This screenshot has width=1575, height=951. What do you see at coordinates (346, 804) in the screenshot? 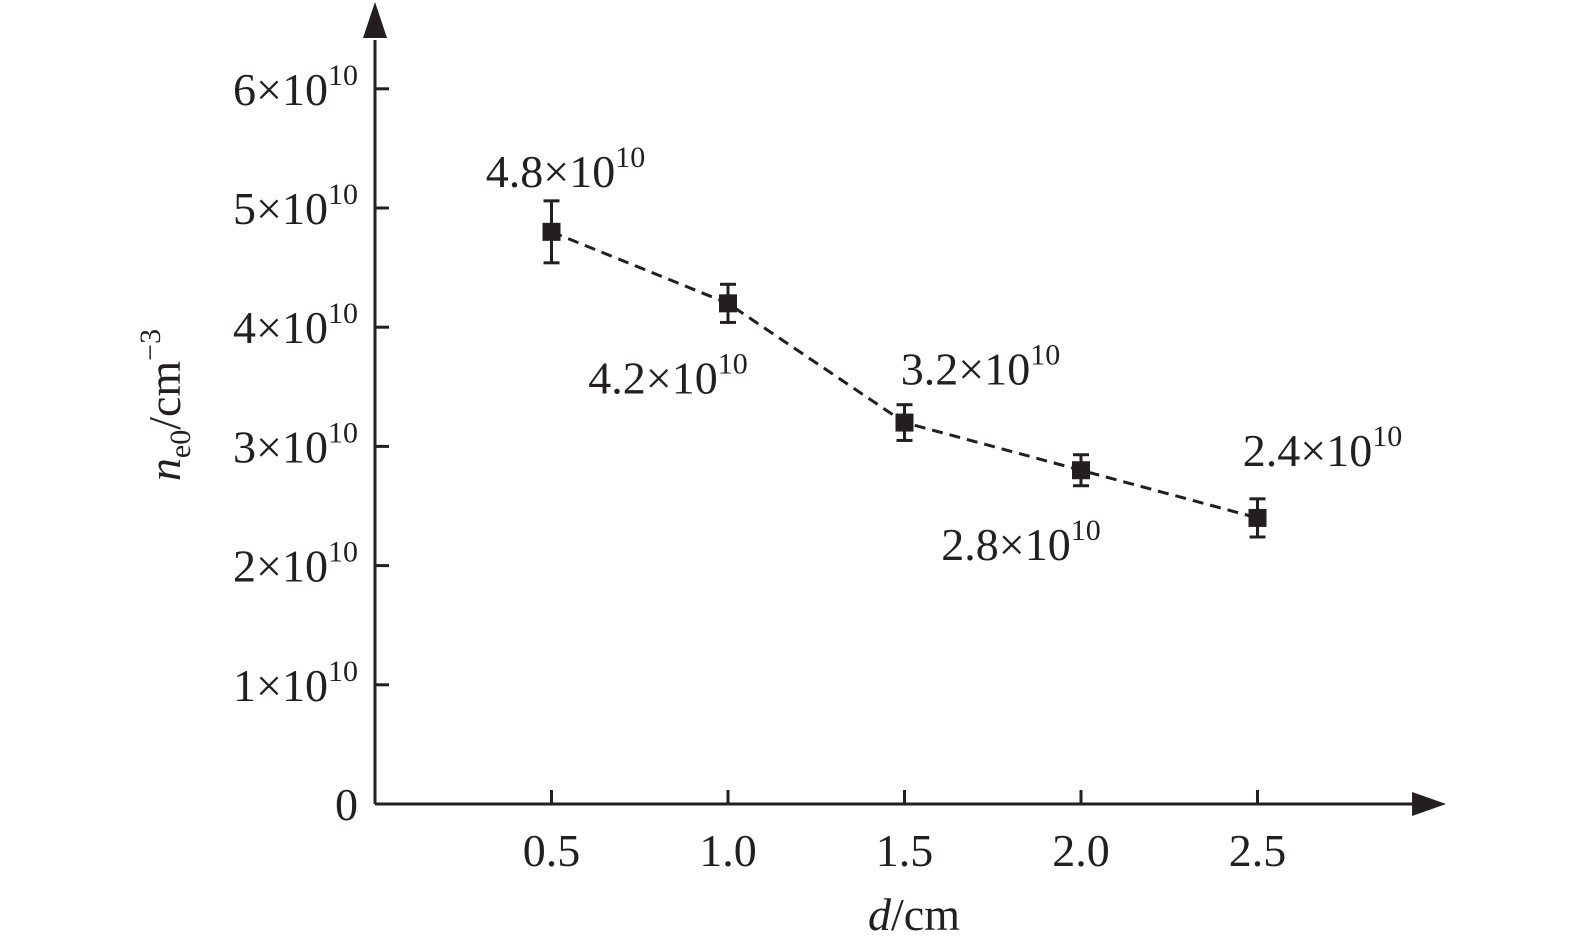
I see `y-tick-label: 0` at bounding box center [346, 804].